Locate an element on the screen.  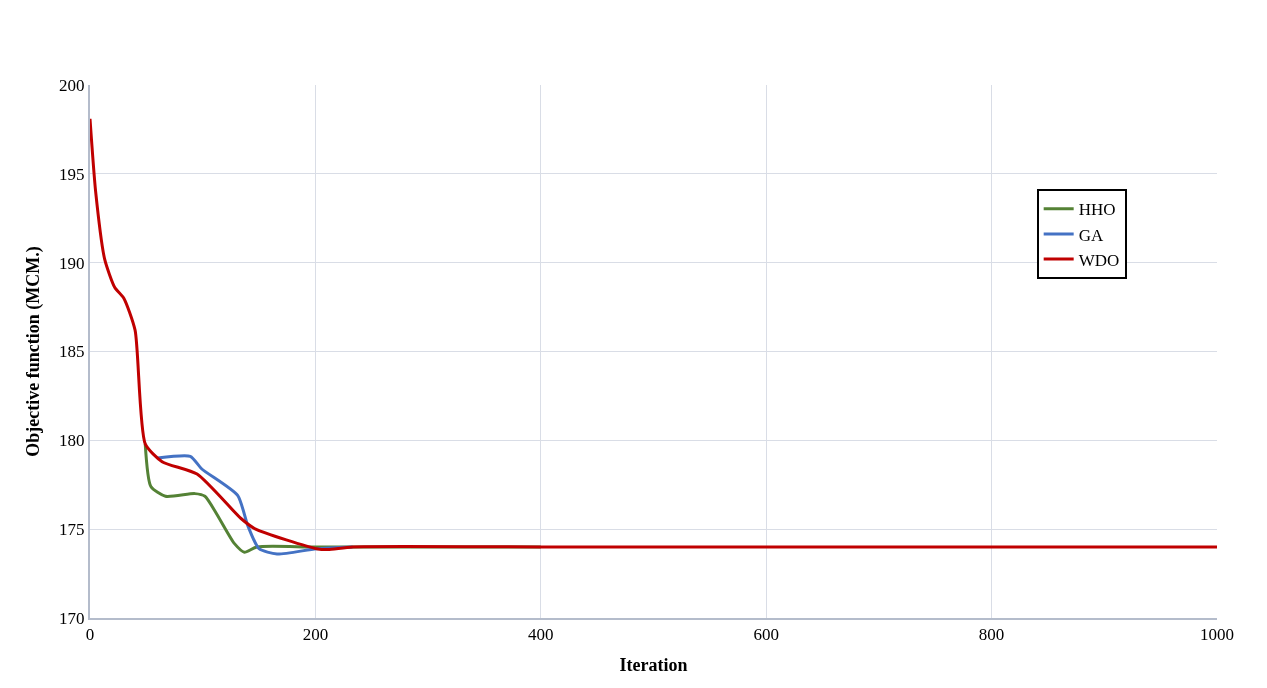
y-tick-label: 200 is located at coordinates (72, 85).